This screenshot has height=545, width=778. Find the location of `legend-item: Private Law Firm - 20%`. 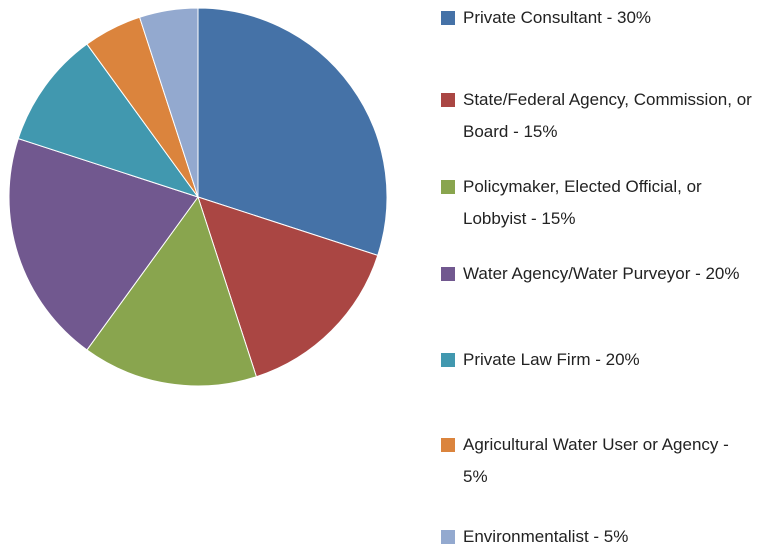

legend-item: Private Law Firm - 20% is located at coordinates (606, 360).